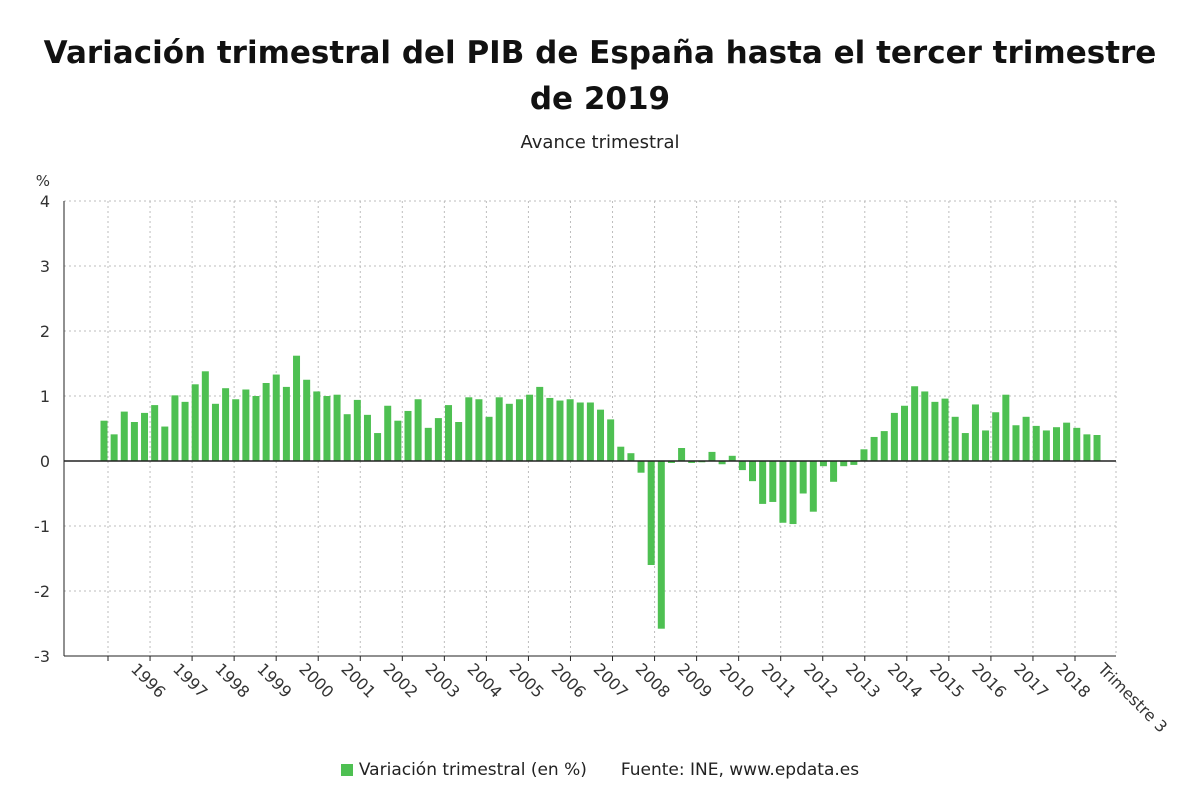 Image resolution: width=1200 pixels, height=809 pixels. What do you see at coordinates (821, 680) in the screenshot?
I see `x-tick-label: 2012` at bounding box center [821, 680].